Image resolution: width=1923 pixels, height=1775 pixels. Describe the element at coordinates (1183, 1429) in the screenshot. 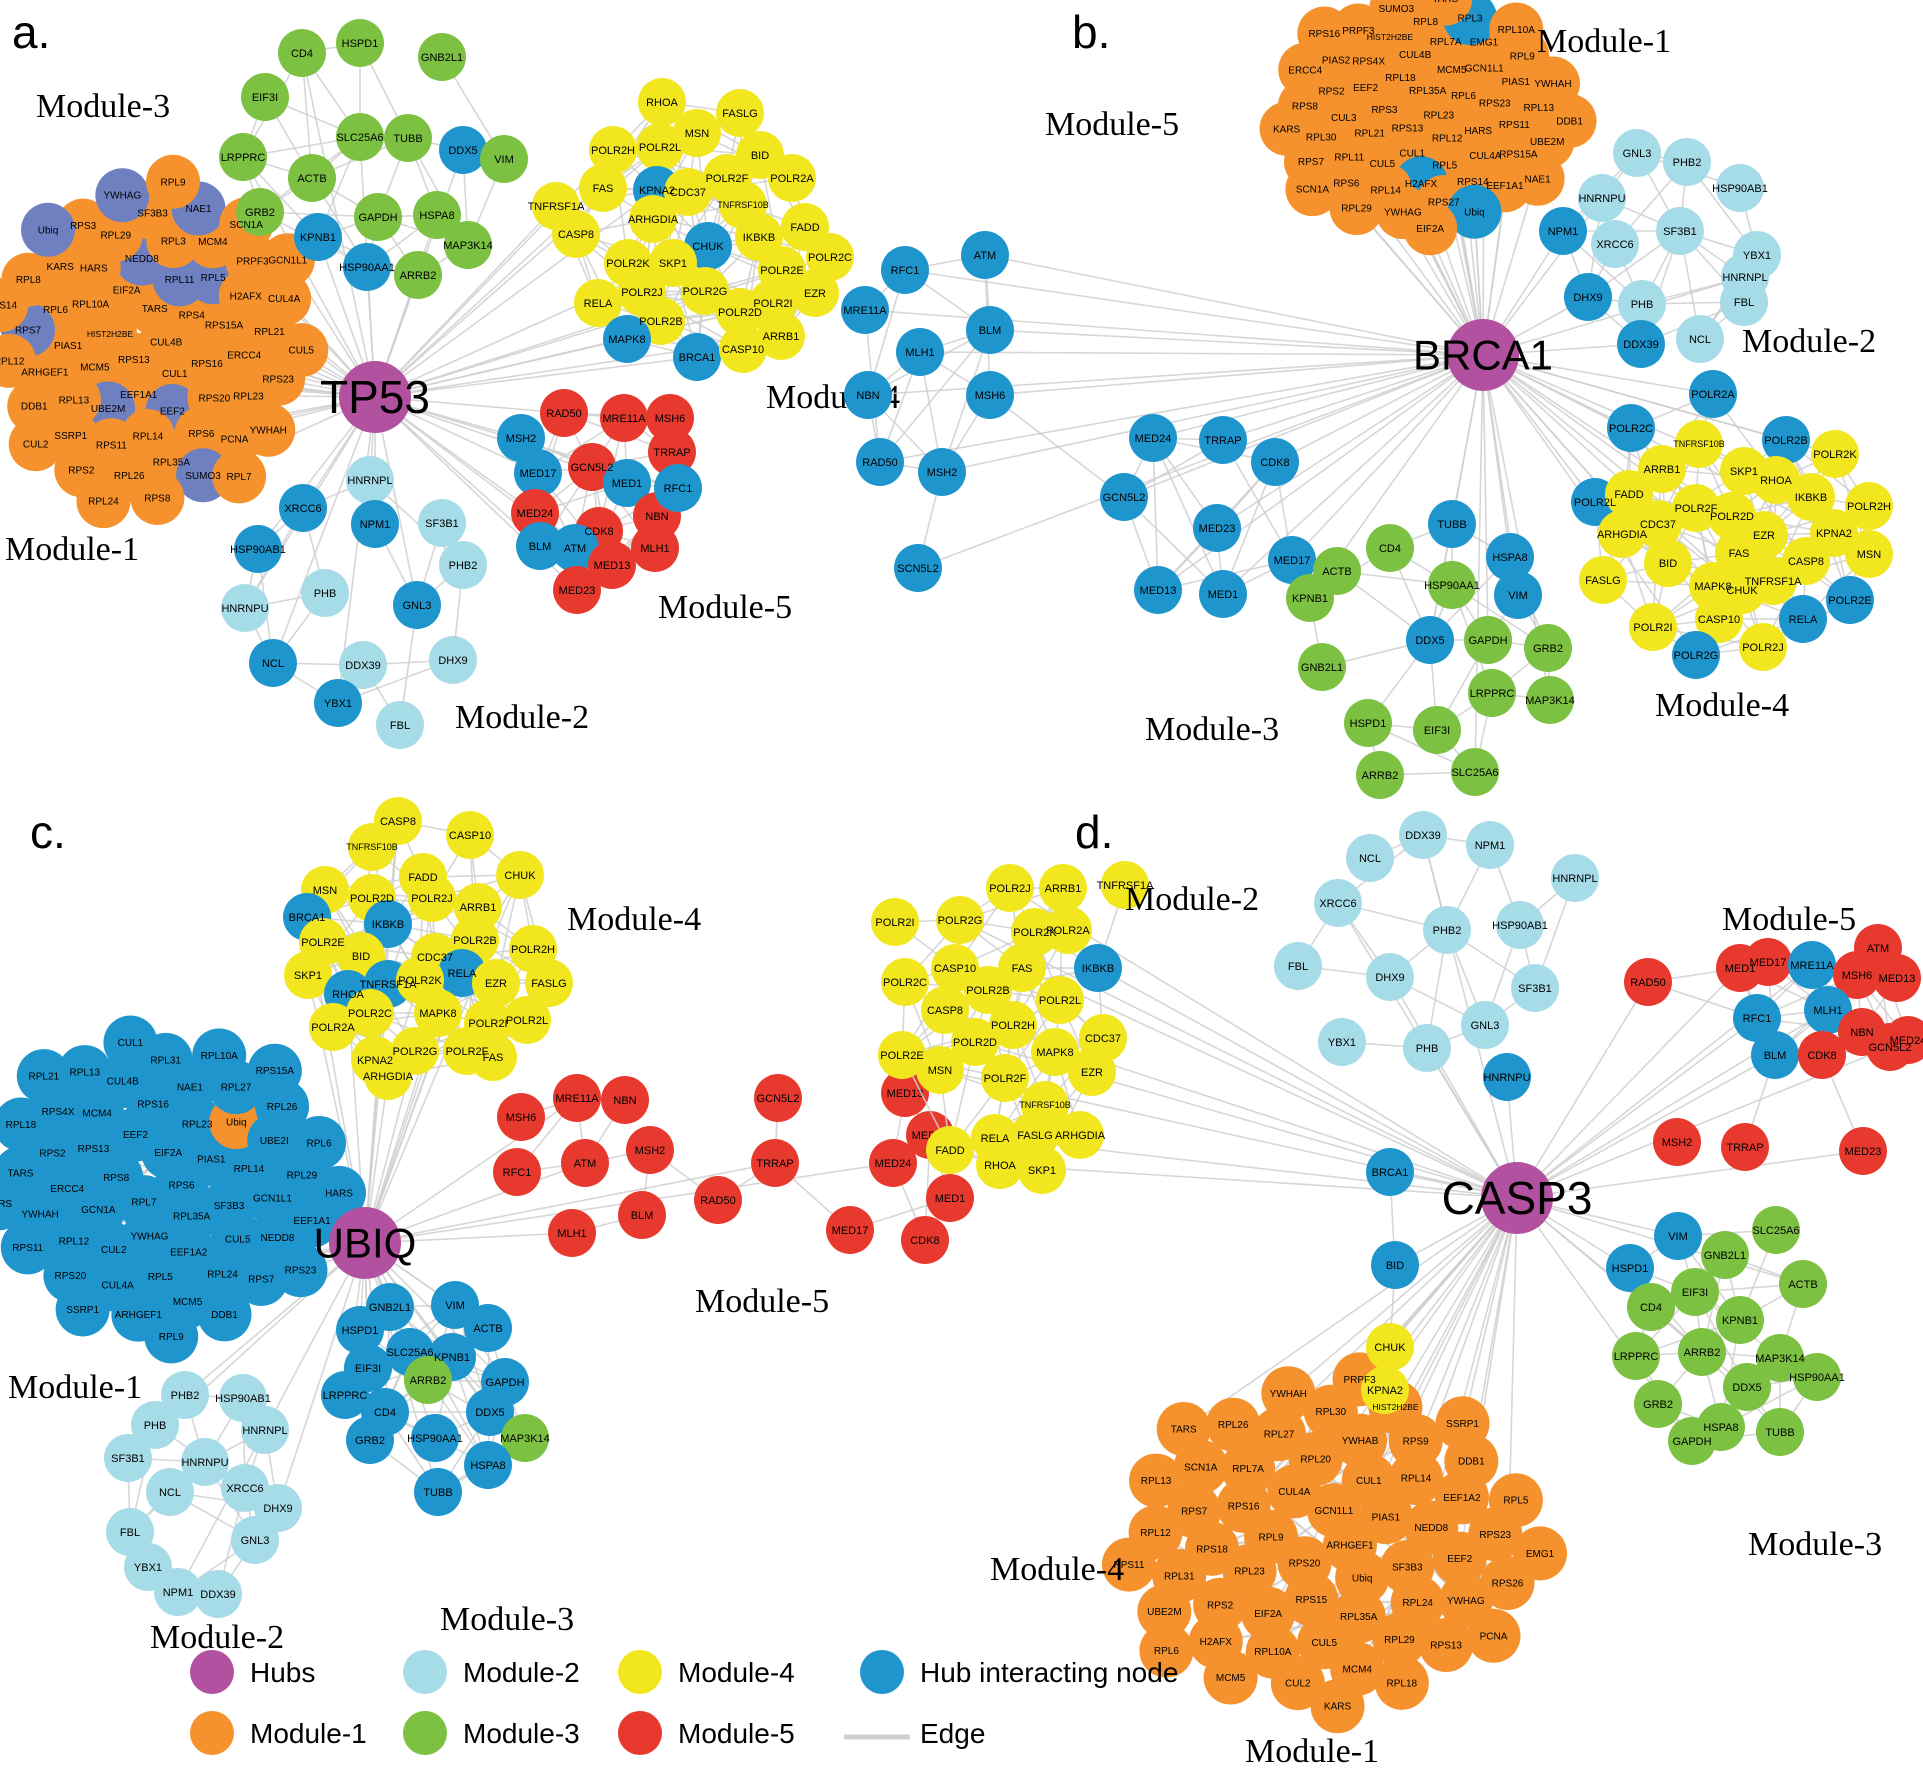

I see `node-TARS` at that location.